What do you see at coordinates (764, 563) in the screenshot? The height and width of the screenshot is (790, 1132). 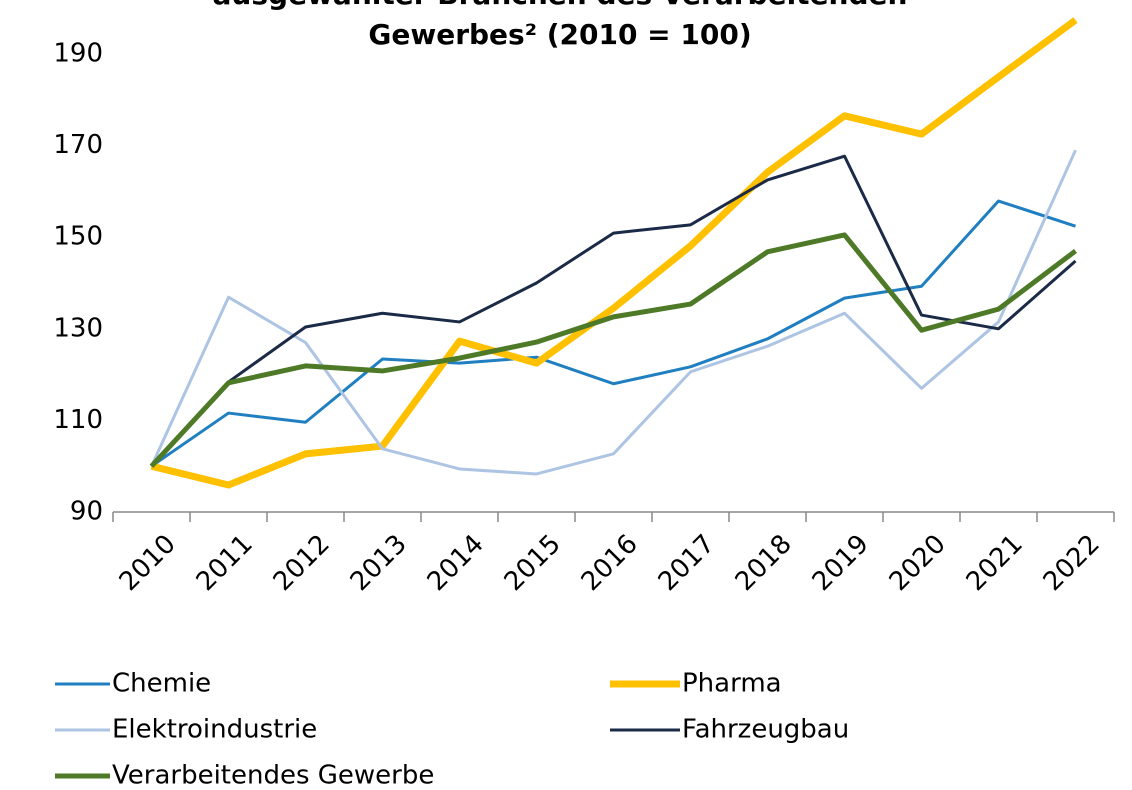 I see `x-tick-label: 2018` at bounding box center [764, 563].